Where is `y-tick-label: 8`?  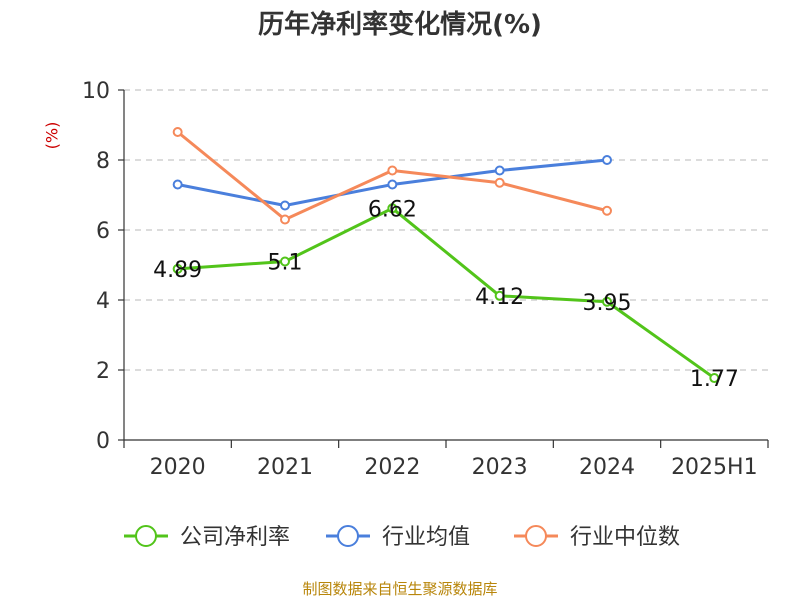
y-tick-label: 8 is located at coordinates (103, 161).